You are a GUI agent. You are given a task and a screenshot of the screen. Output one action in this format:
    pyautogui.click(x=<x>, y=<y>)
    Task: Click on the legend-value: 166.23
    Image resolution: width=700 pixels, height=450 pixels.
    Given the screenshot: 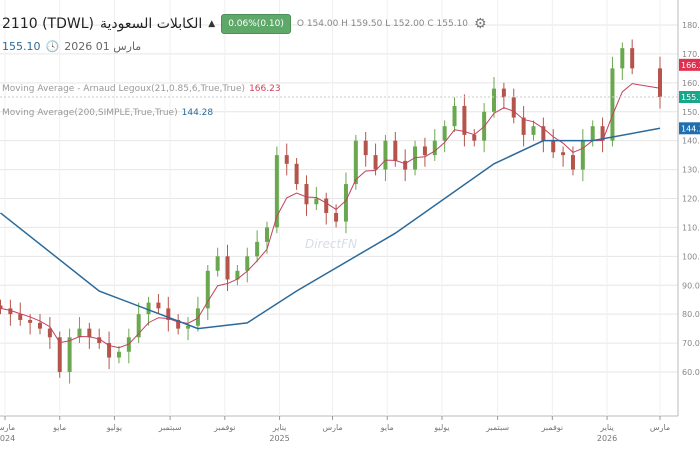 What is the action you would take?
    pyautogui.click(x=265, y=89)
    